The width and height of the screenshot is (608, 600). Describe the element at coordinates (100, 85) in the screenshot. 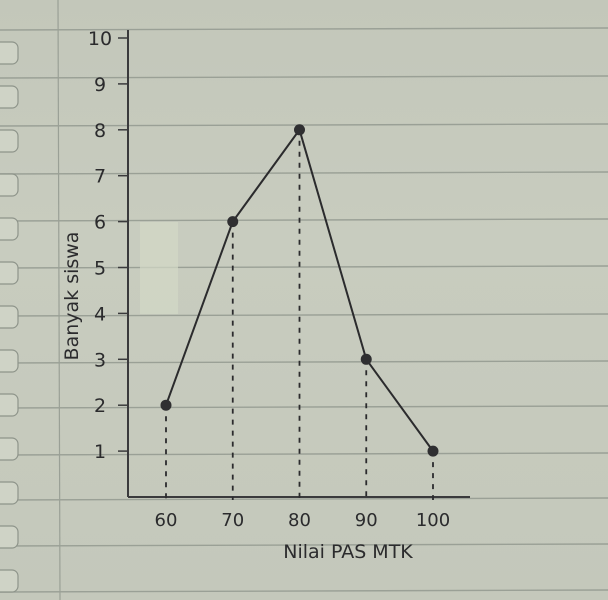

I see `y-tick-label: 9` at that location.